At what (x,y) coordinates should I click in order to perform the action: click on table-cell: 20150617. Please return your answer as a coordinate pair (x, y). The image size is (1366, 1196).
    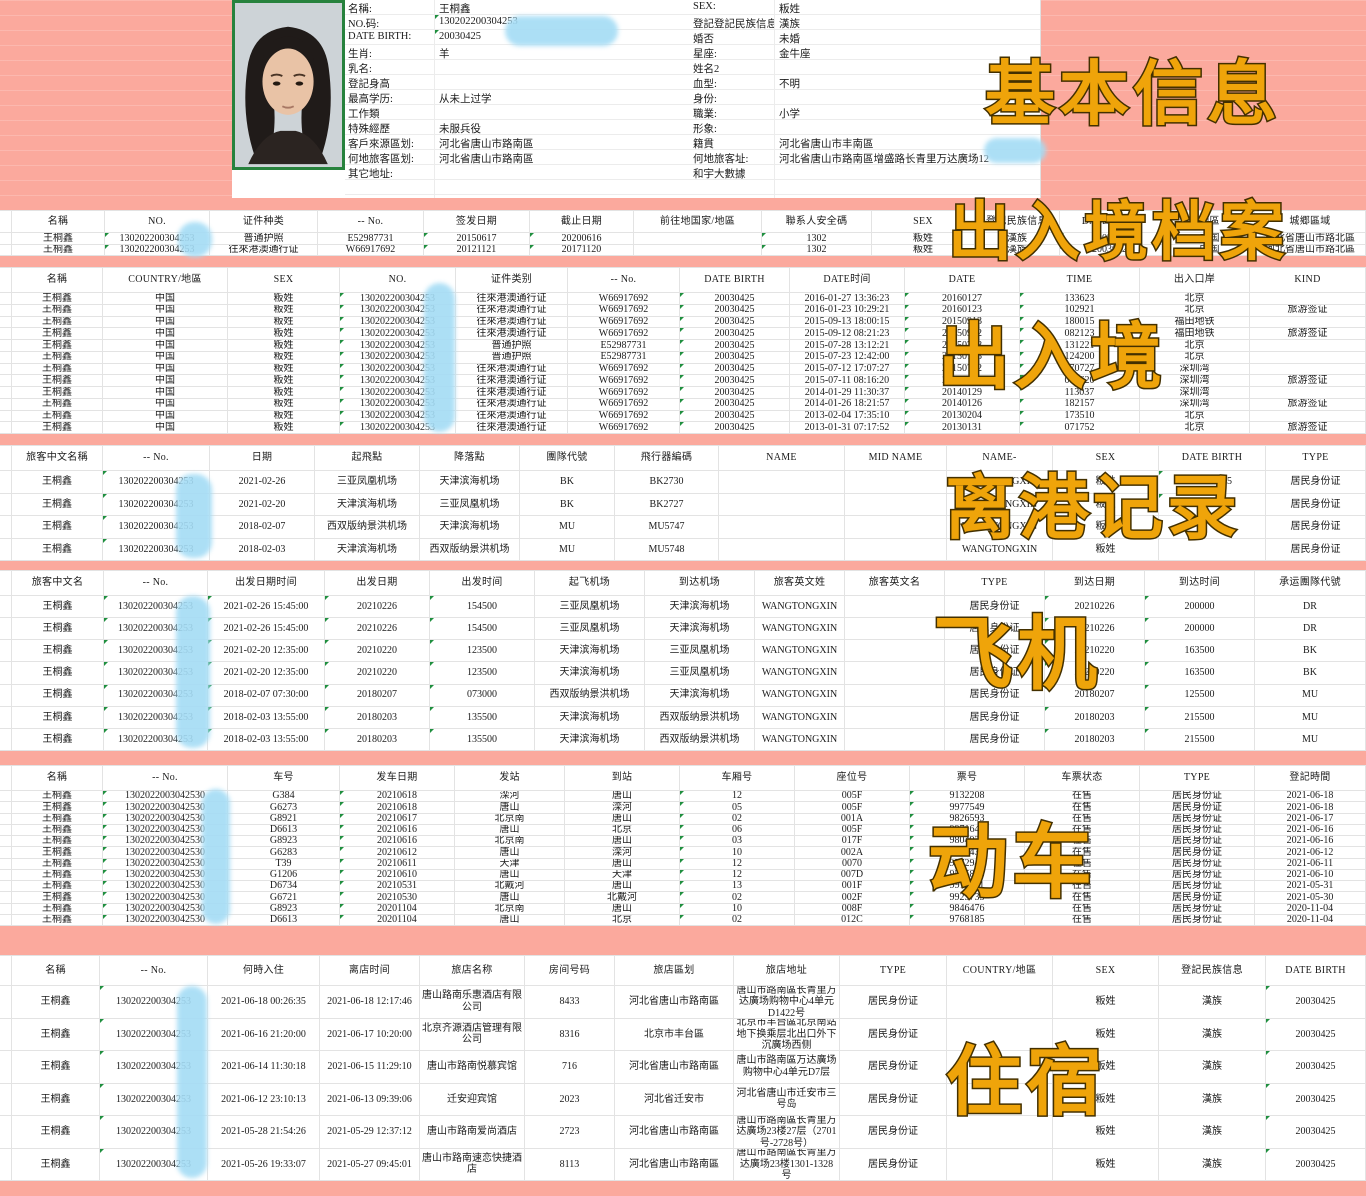
    Looking at the image, I should click on (477, 239).